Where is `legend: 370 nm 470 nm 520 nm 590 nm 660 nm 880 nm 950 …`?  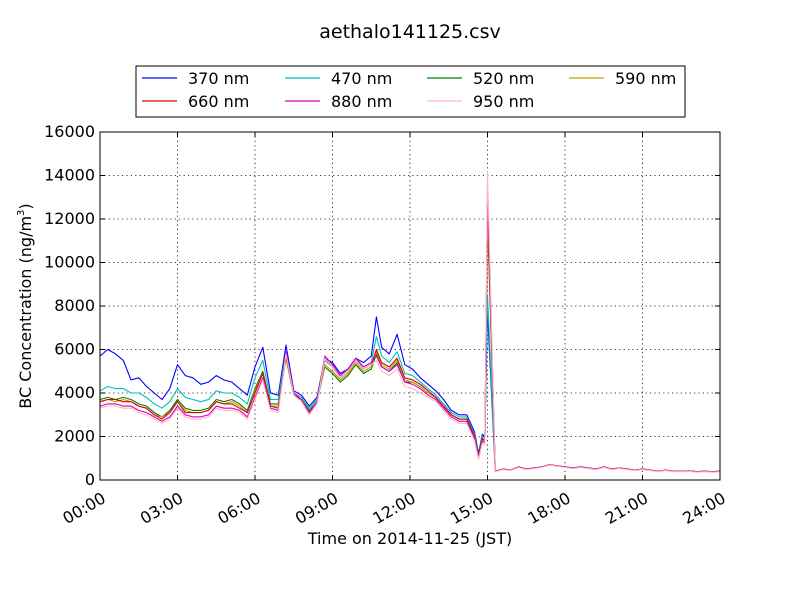 legend: 370 nm 470 nm 520 nm 590 nm 660 nm 880 nm 950 … is located at coordinates (410, 91).